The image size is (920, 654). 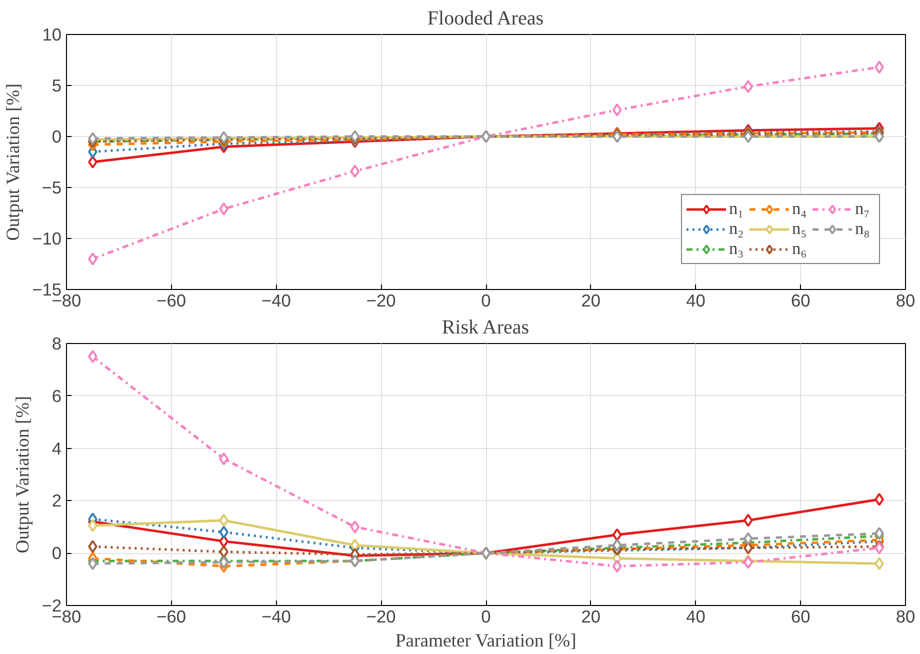 I want to click on y-tick-label: 5, so click(x=57, y=86).